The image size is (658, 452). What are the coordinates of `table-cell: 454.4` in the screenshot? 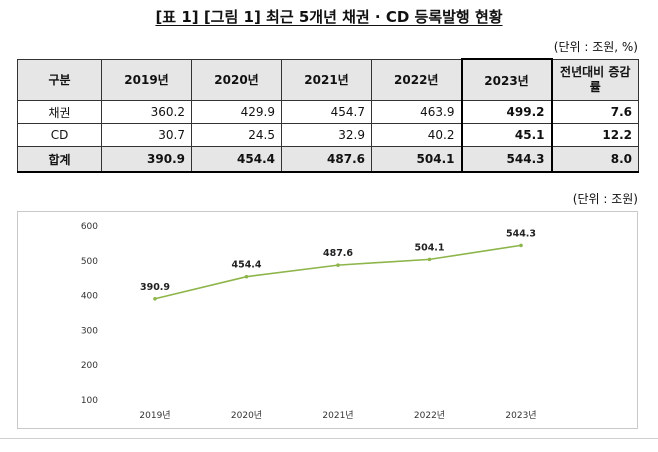 It's located at (236, 159).